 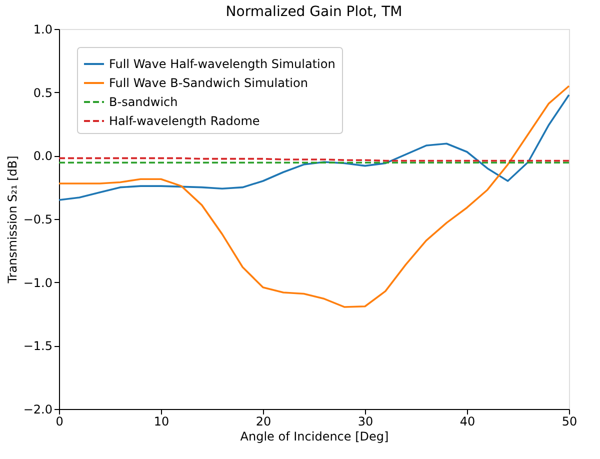 I want to click on y-axis-title: Transmission S₂₁ [dB], so click(x=12, y=220).